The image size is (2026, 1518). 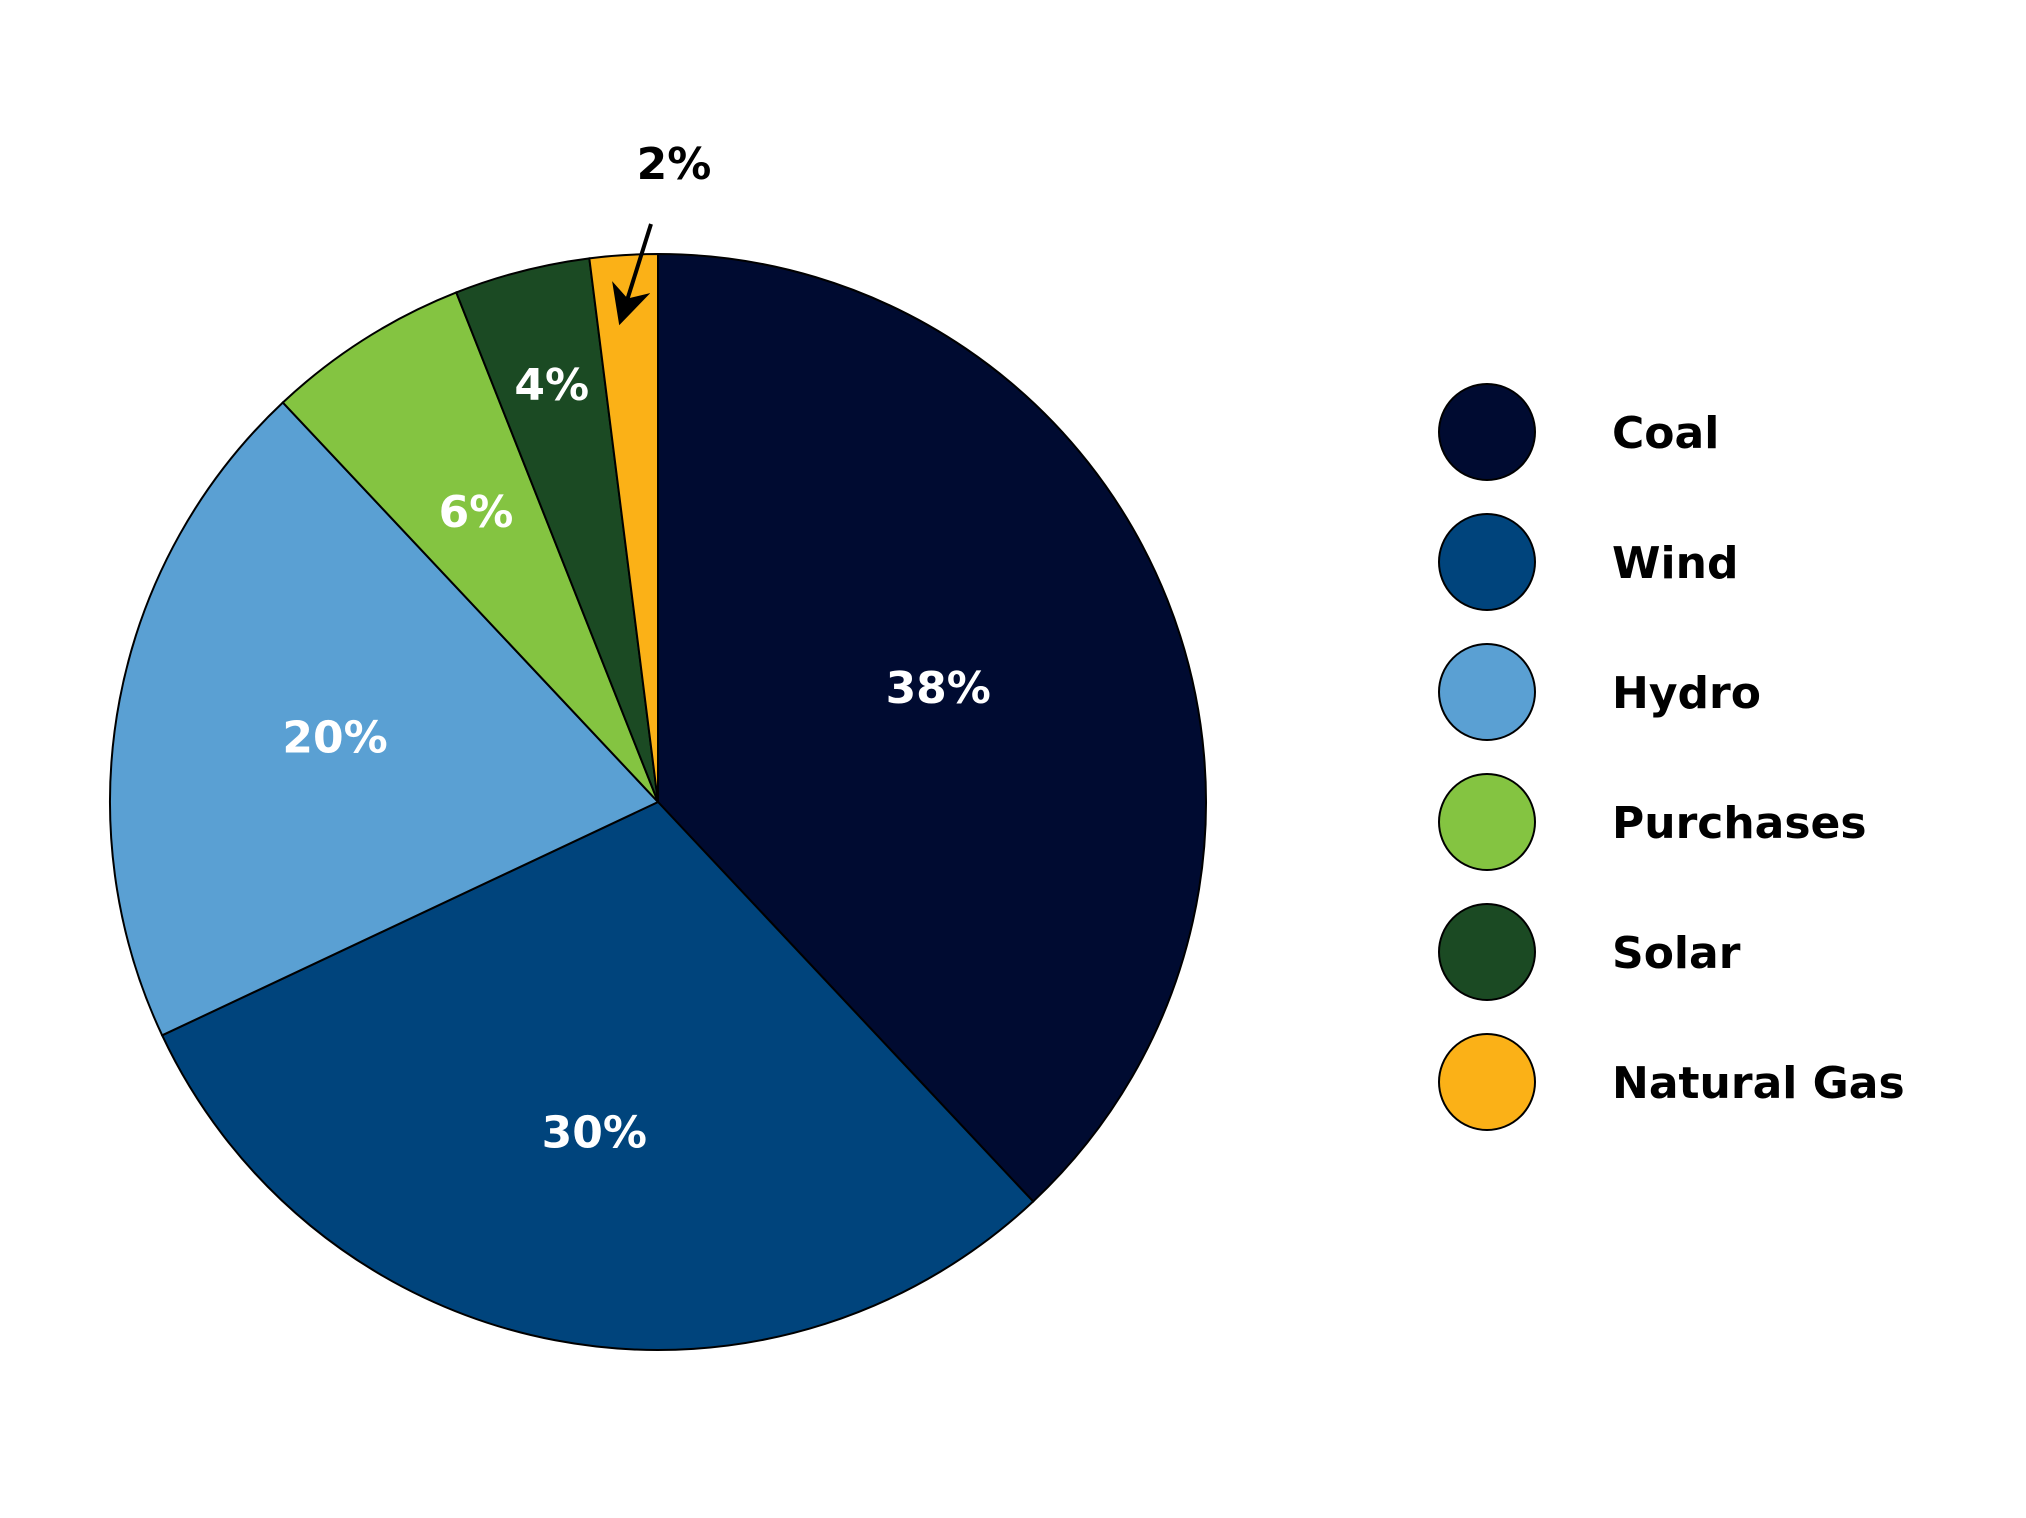 I want to click on pie-slice-natural-gas, so click(x=623, y=527).